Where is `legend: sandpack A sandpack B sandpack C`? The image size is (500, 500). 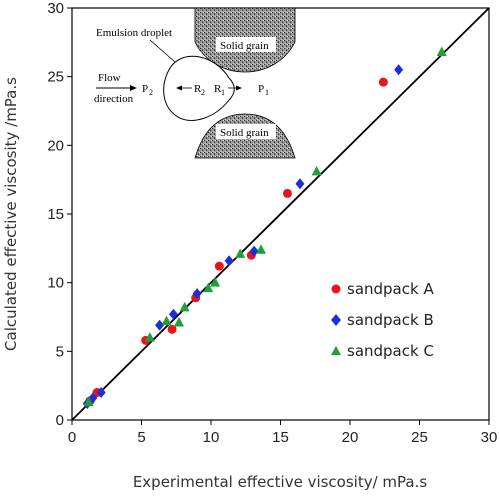
legend: sandpack A sandpack B sandpack C is located at coordinates (382, 320).